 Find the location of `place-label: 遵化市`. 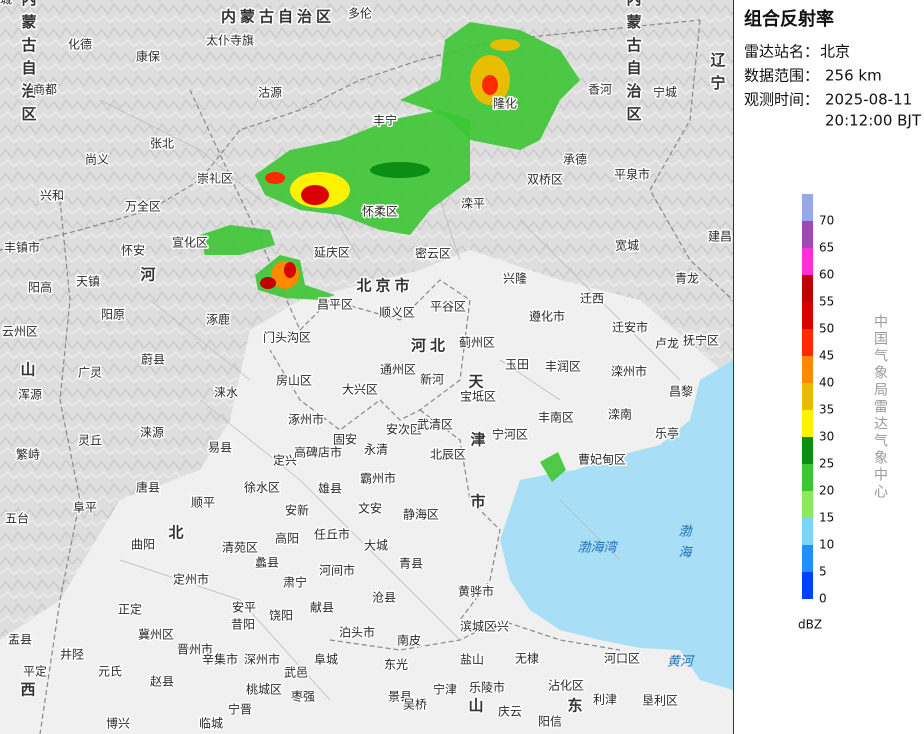

place-label: 遵化市 is located at coordinates (547, 316).